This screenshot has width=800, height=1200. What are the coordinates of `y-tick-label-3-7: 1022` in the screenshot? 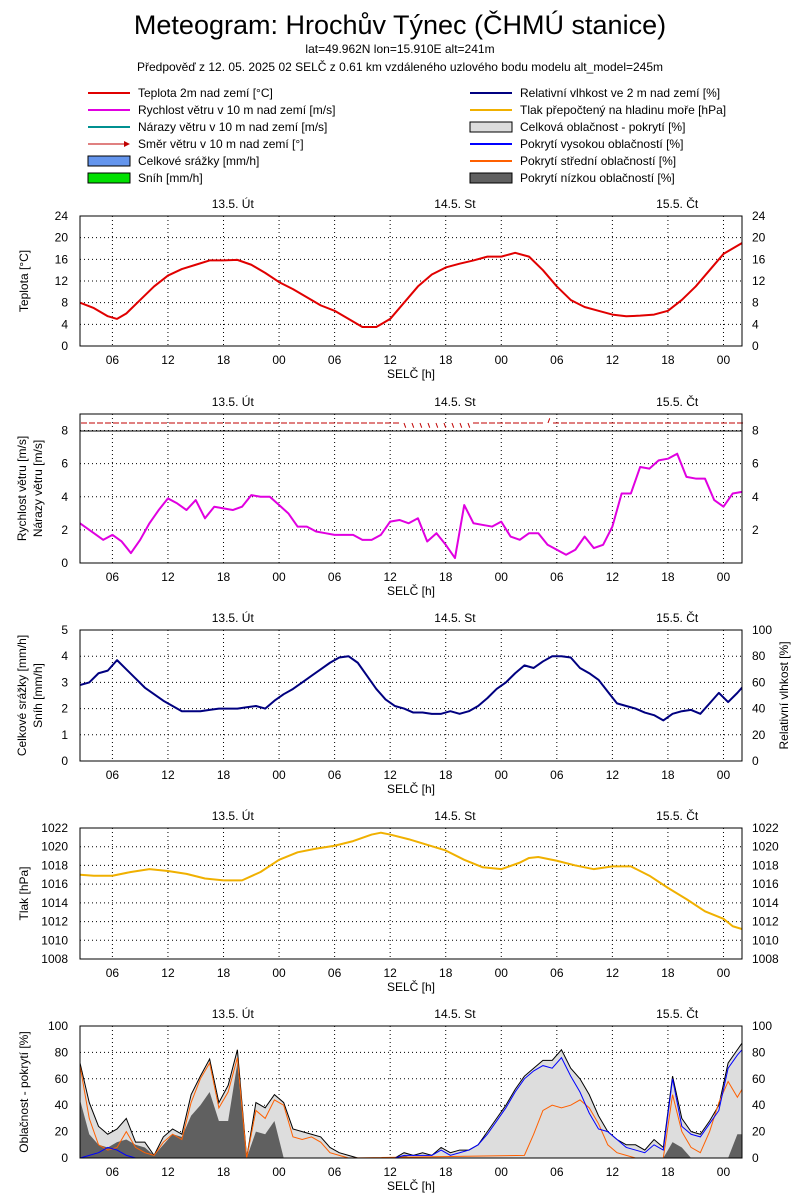 It's located at (54, 828).